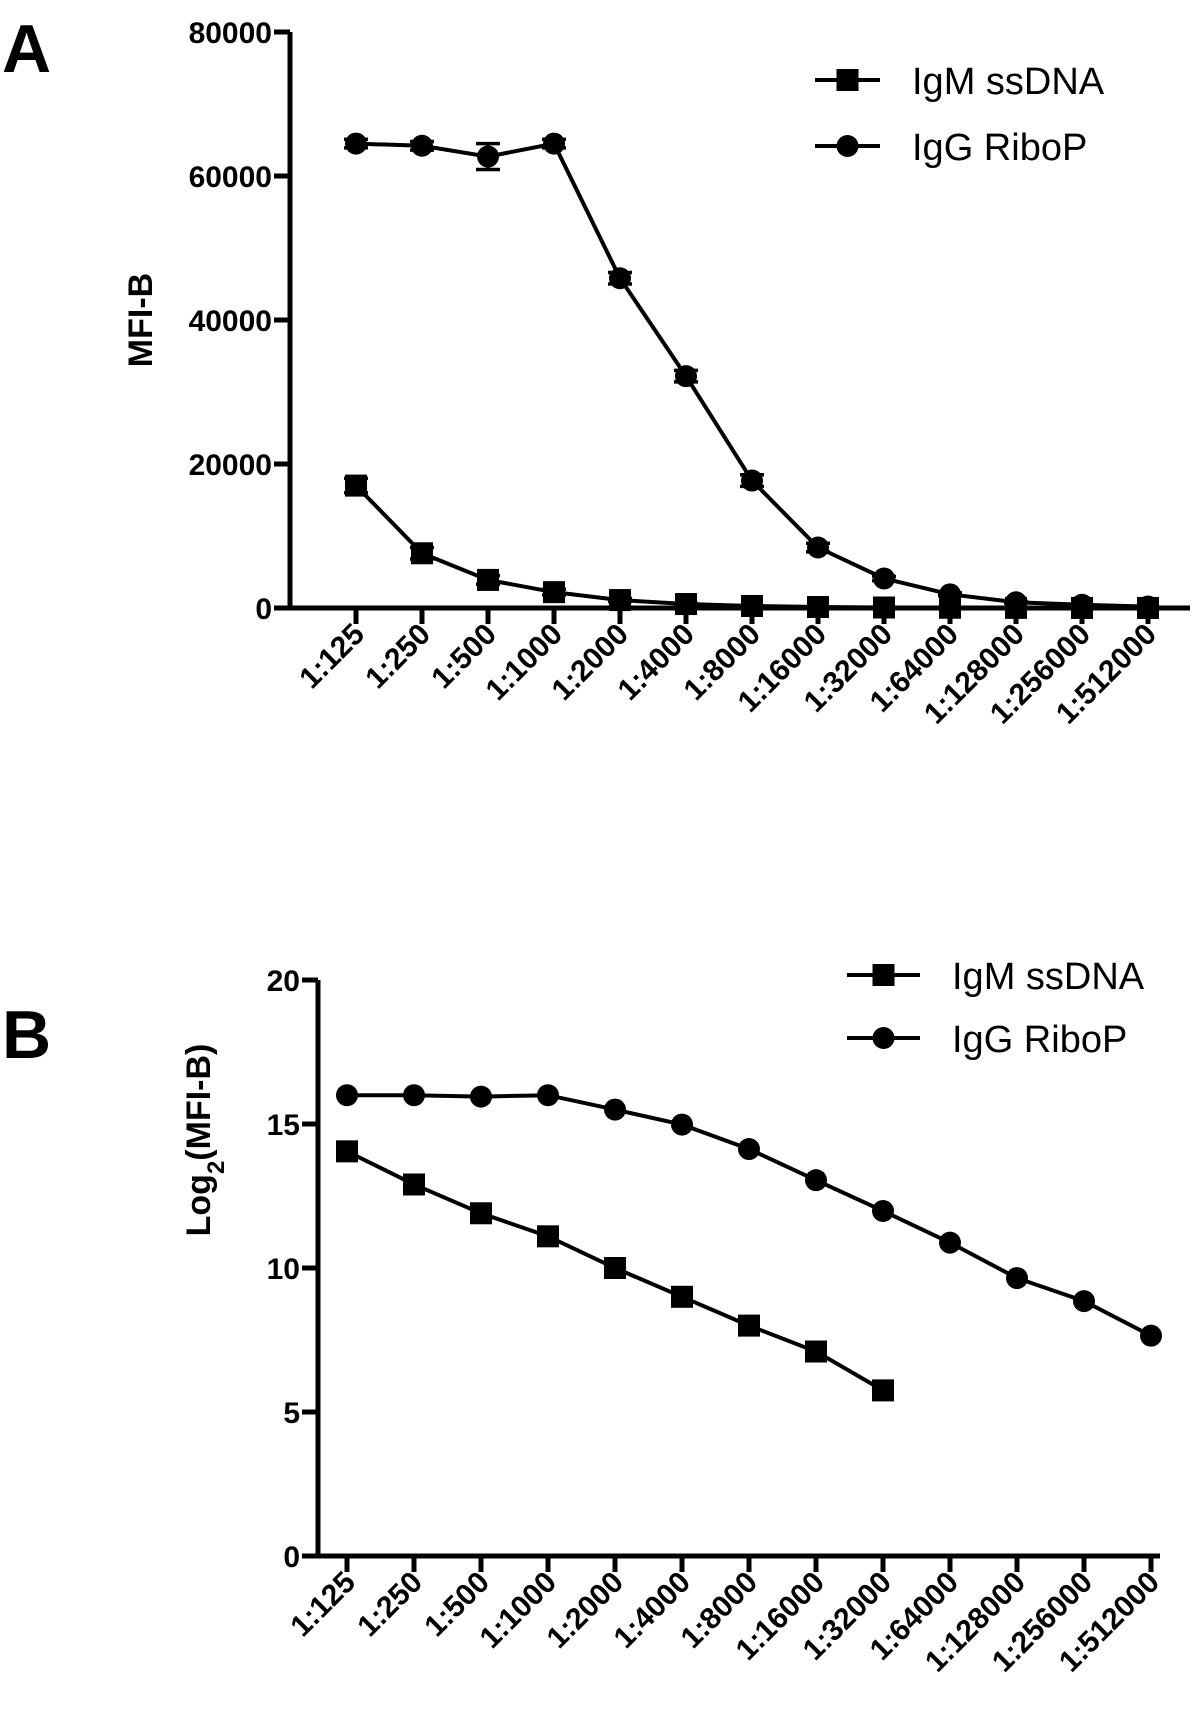 The image size is (1200, 1731). I want to click on legend-item-b-0: IgM ssDNA, so click(996, 977).